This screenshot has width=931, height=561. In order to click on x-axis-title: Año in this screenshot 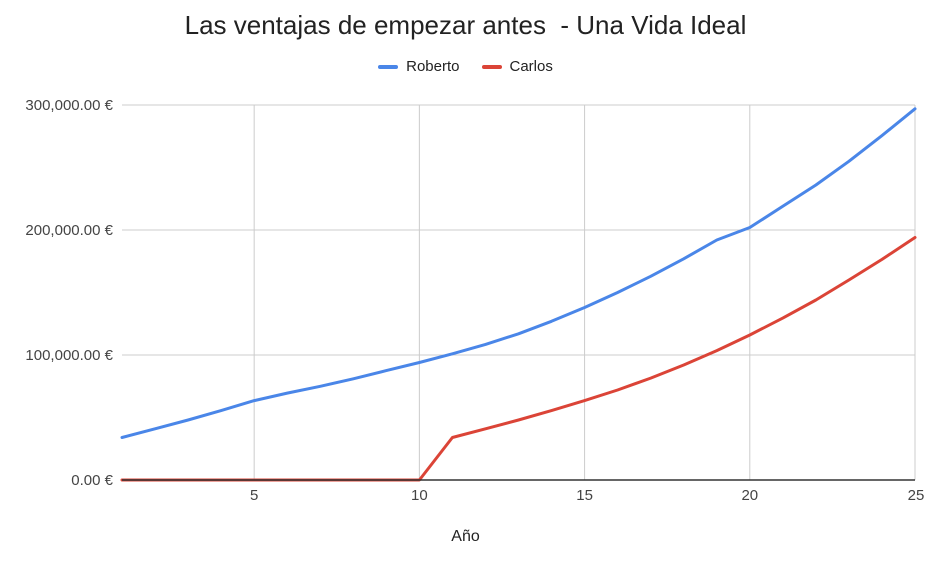, I will do `click(465, 536)`.